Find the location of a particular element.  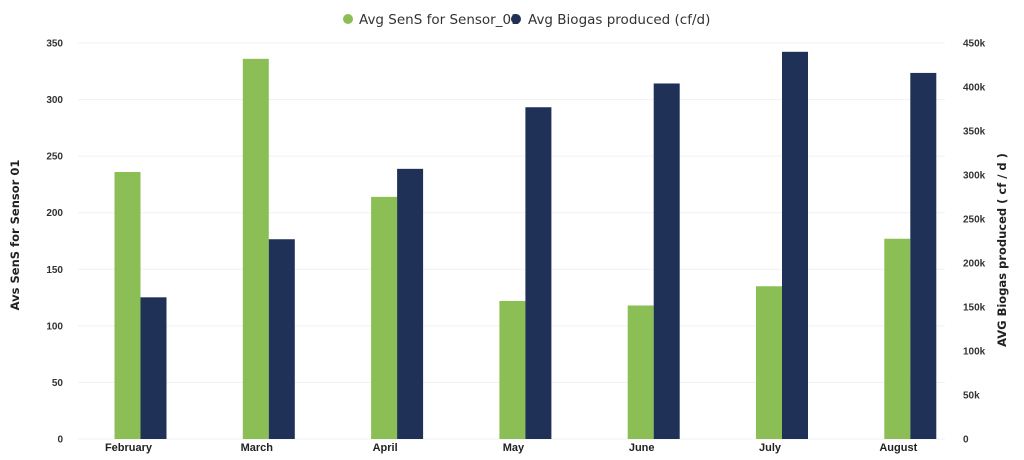

right-tick-label: 400k is located at coordinates (974, 88).